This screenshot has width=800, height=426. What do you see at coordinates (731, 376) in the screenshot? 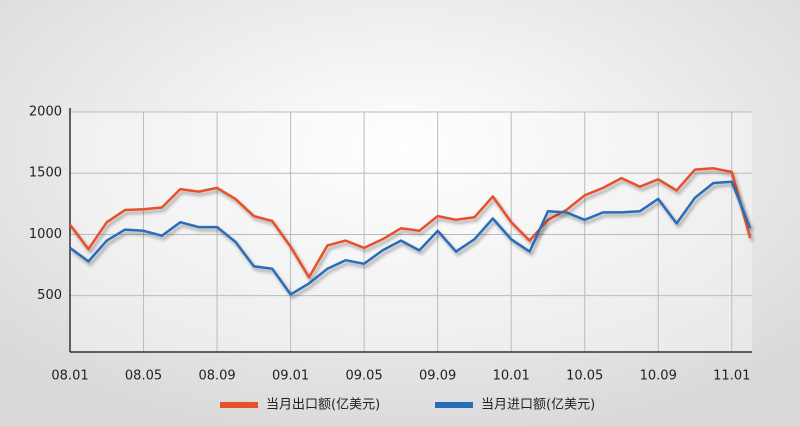
I see `x-tick-label: 11.01` at bounding box center [731, 376].